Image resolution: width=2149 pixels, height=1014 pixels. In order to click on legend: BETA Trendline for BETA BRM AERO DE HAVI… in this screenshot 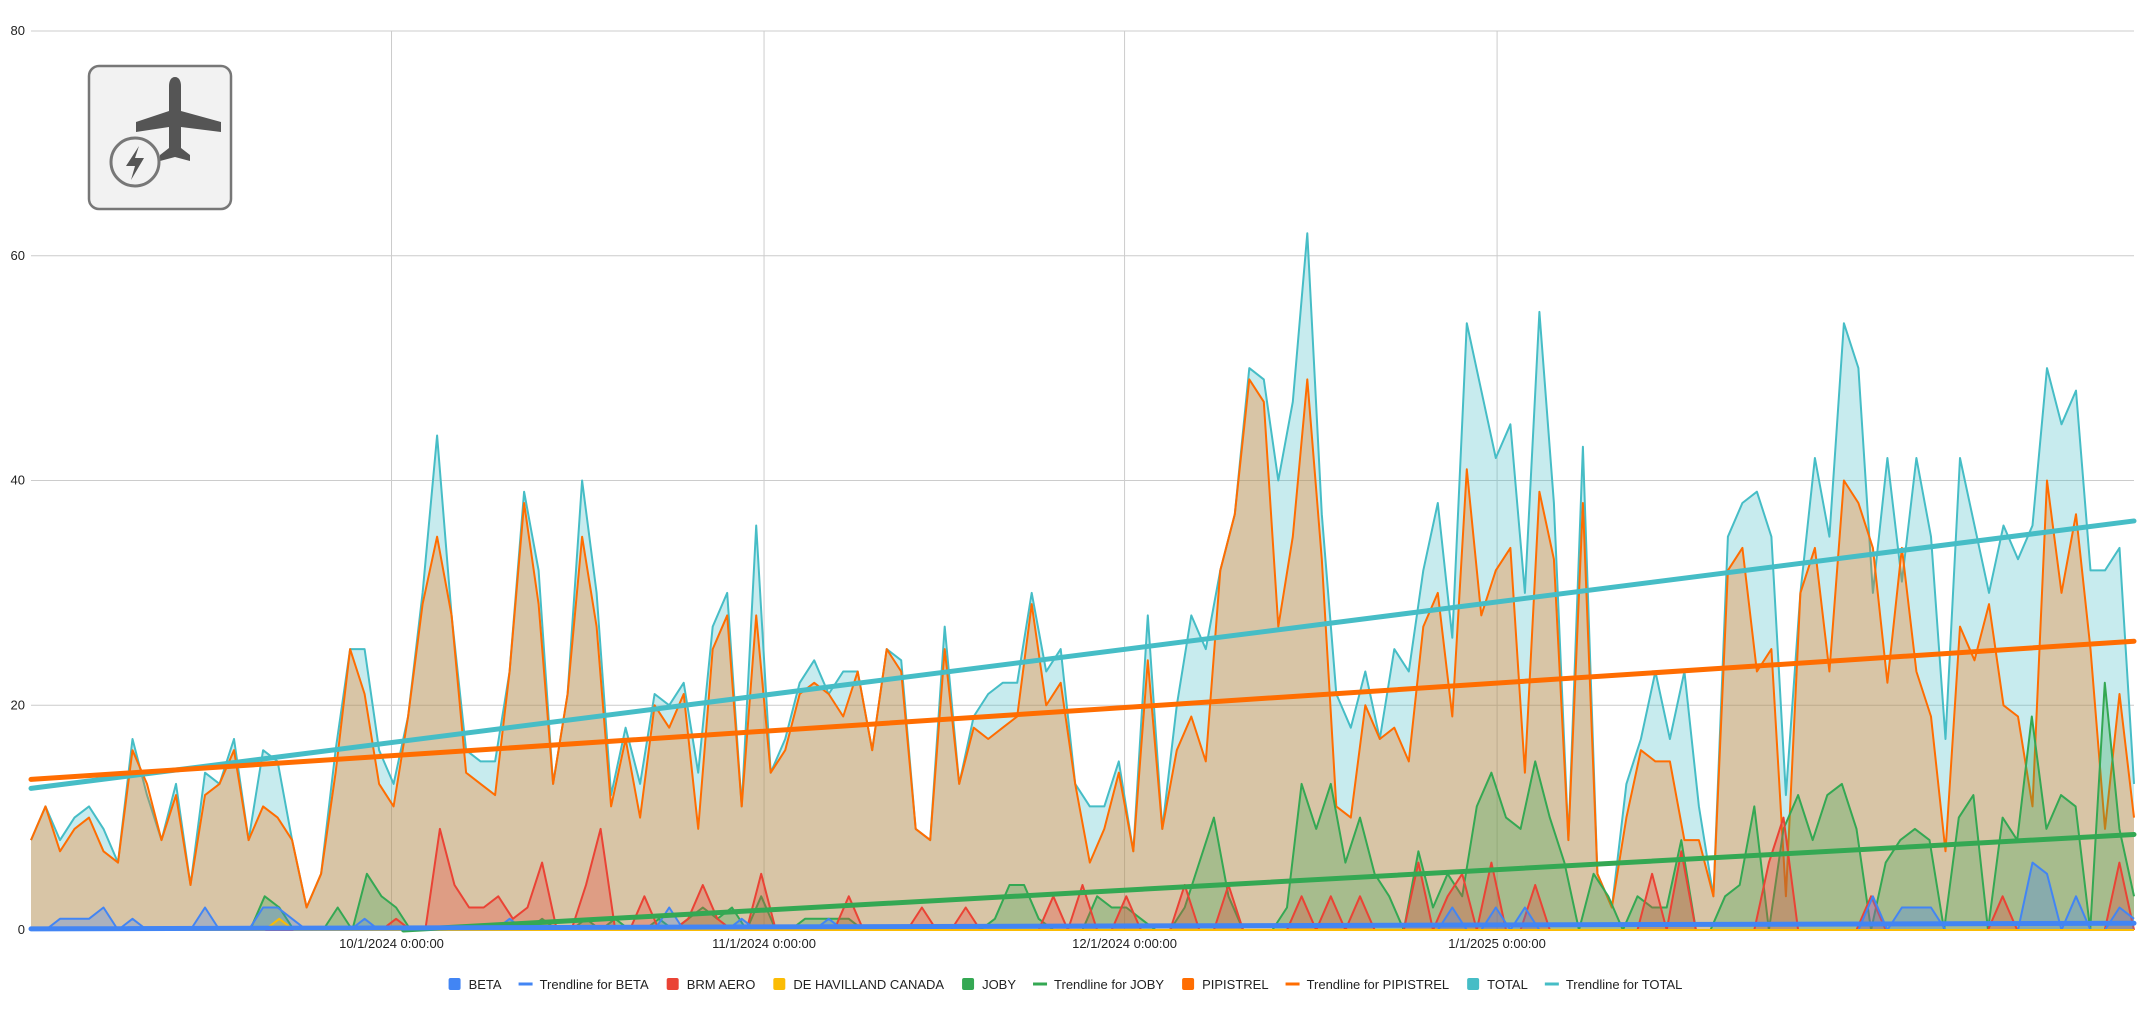, I will do `click(1065, 984)`.